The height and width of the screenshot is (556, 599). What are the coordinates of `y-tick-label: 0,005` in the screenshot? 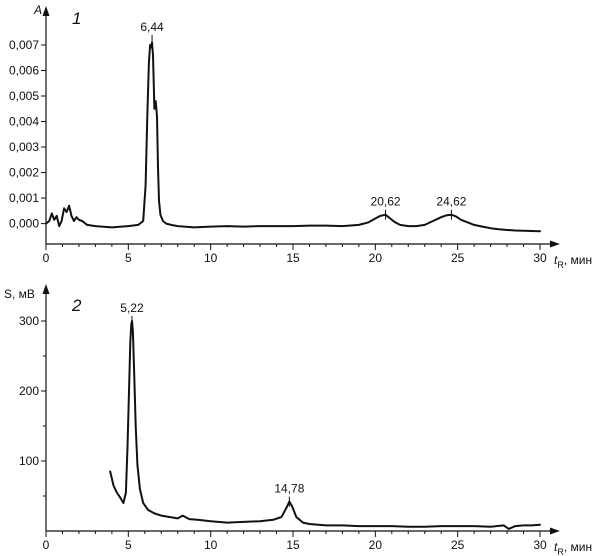 It's located at (24, 96).